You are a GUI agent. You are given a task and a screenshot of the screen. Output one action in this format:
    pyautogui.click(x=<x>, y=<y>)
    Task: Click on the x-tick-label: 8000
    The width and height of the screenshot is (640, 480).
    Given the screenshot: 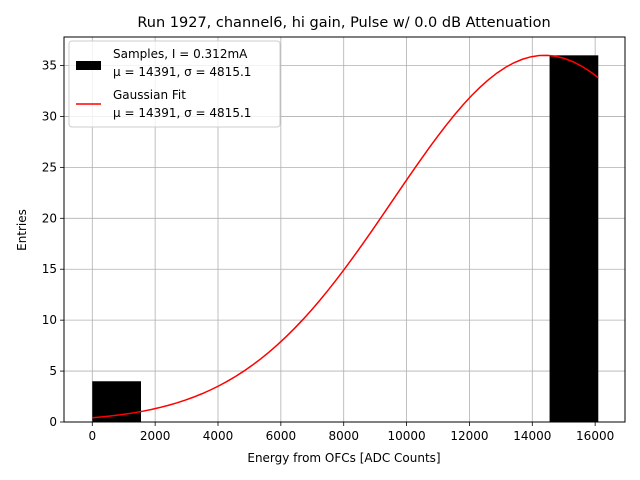 What is the action you would take?
    pyautogui.click(x=343, y=436)
    